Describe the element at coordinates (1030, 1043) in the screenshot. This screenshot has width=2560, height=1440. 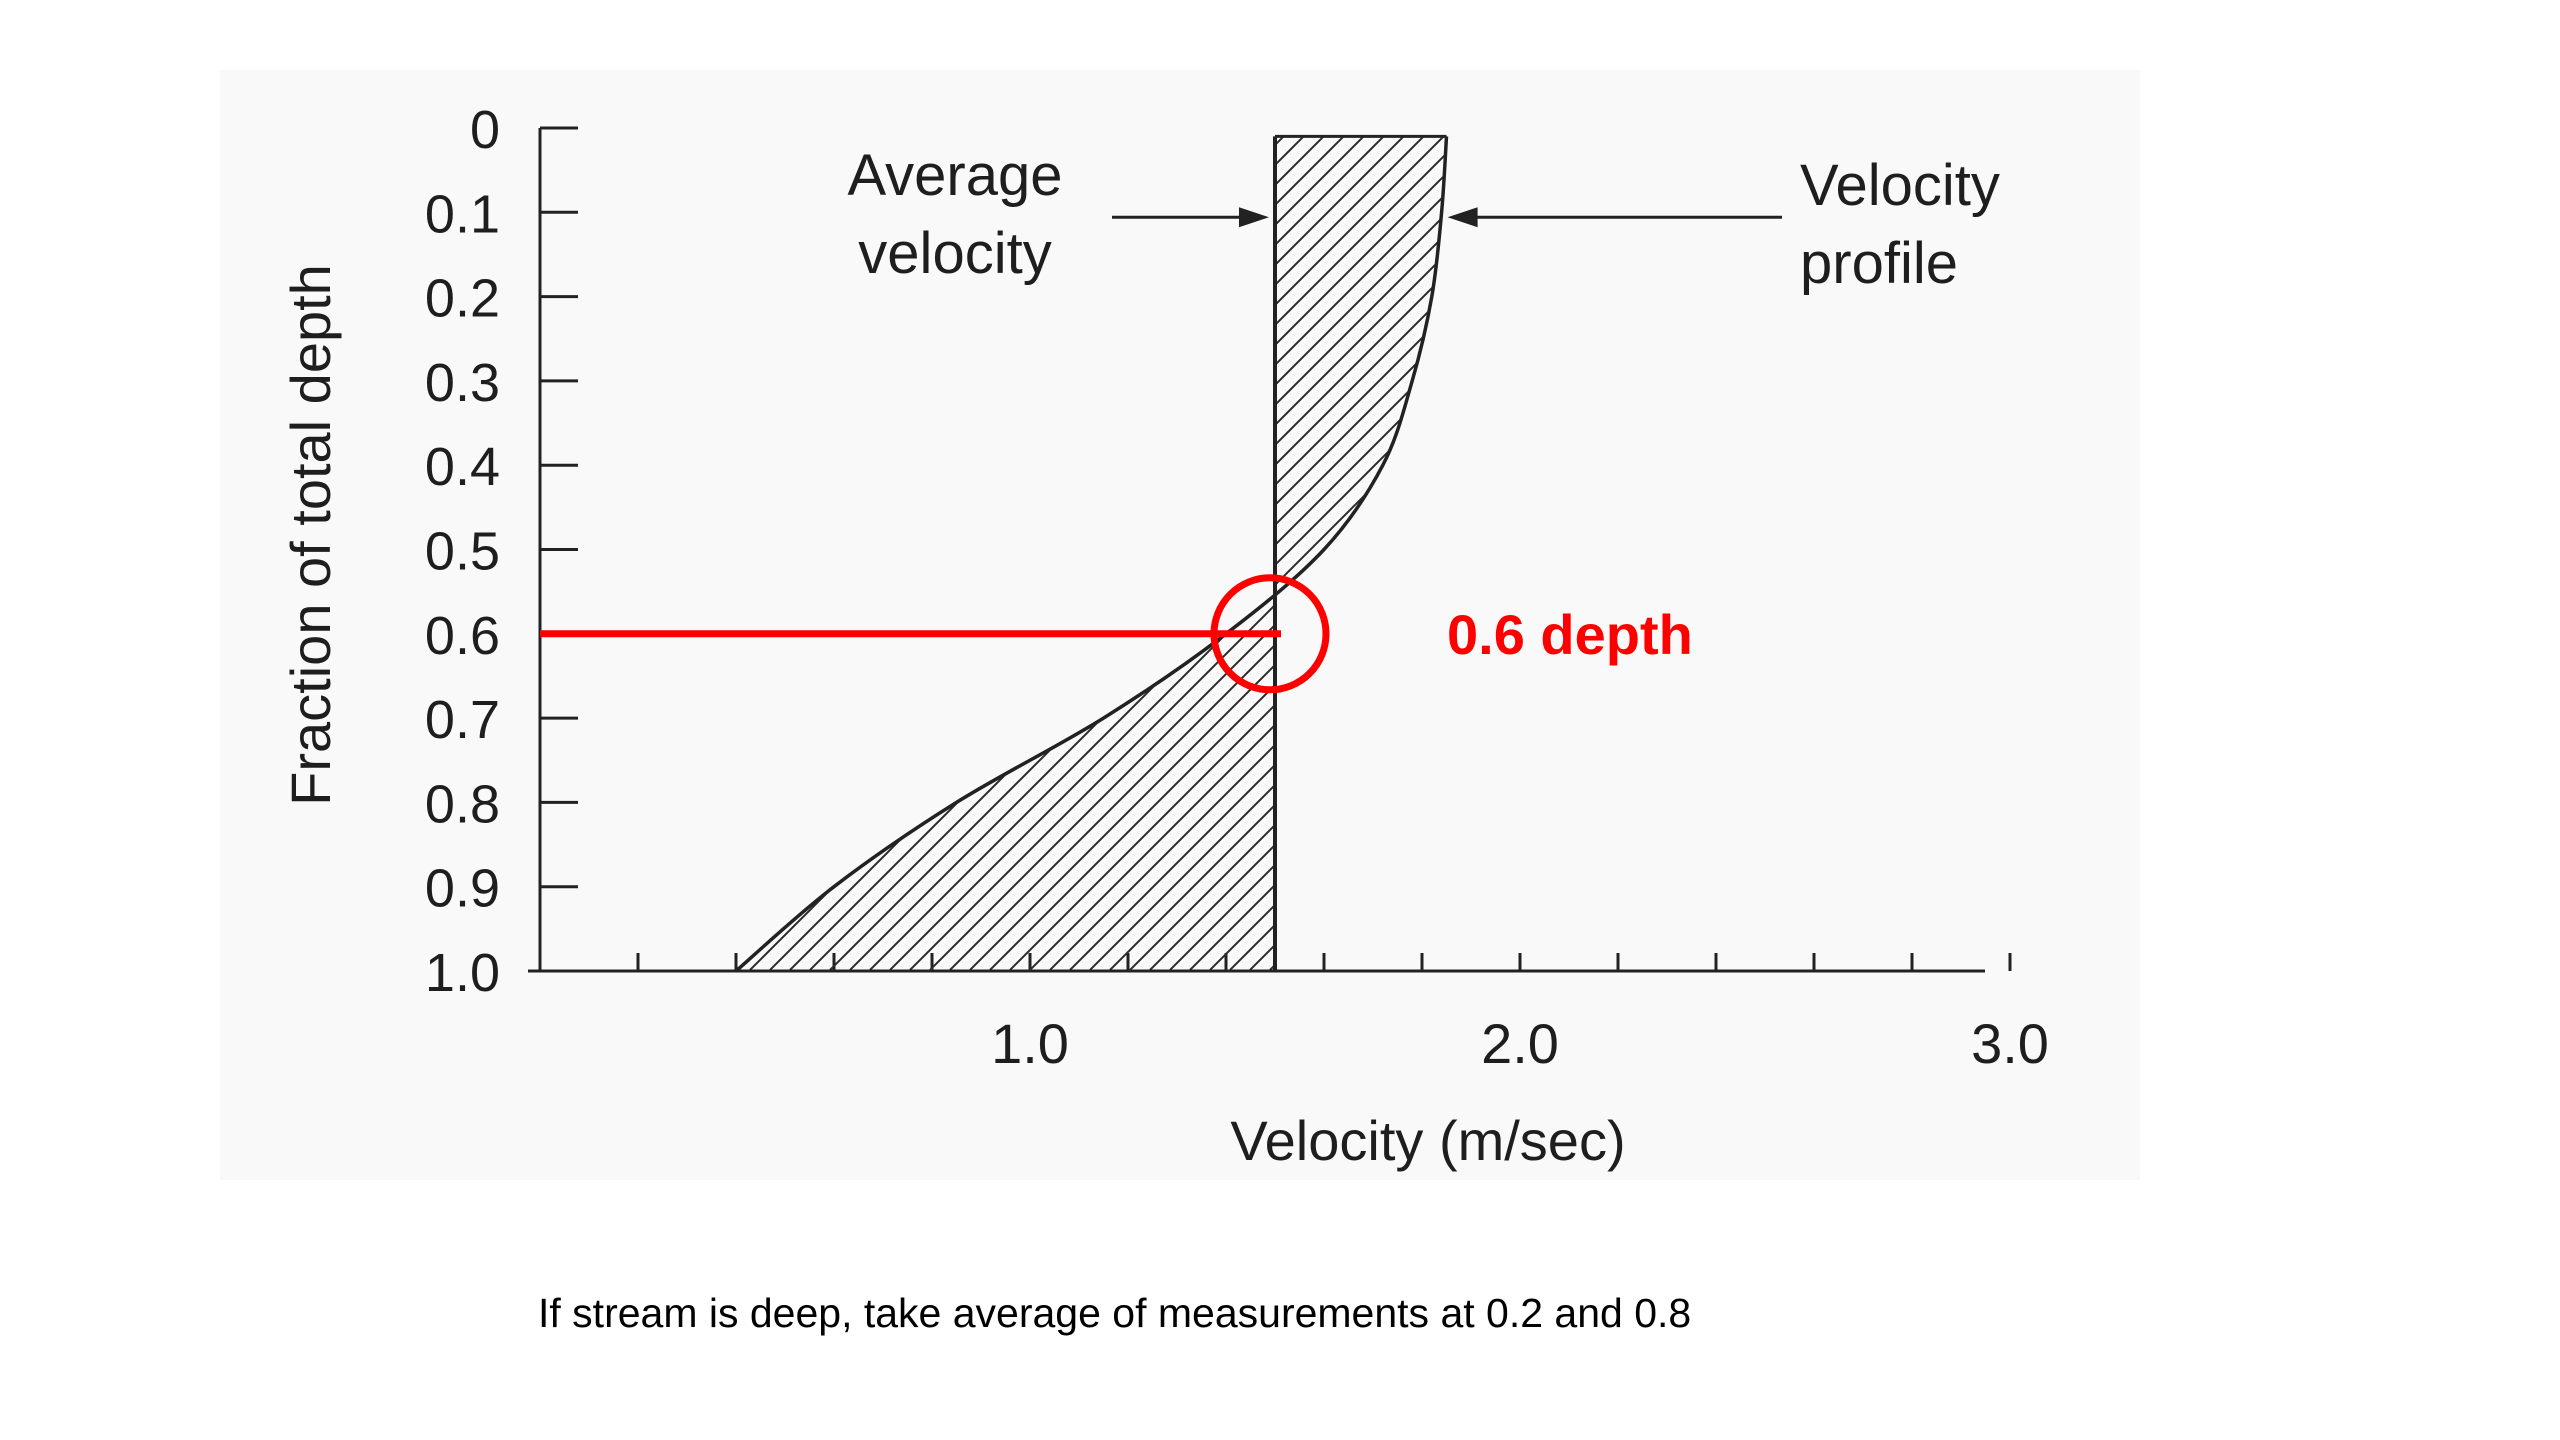
I see `x-tick-label: 1.0` at that location.